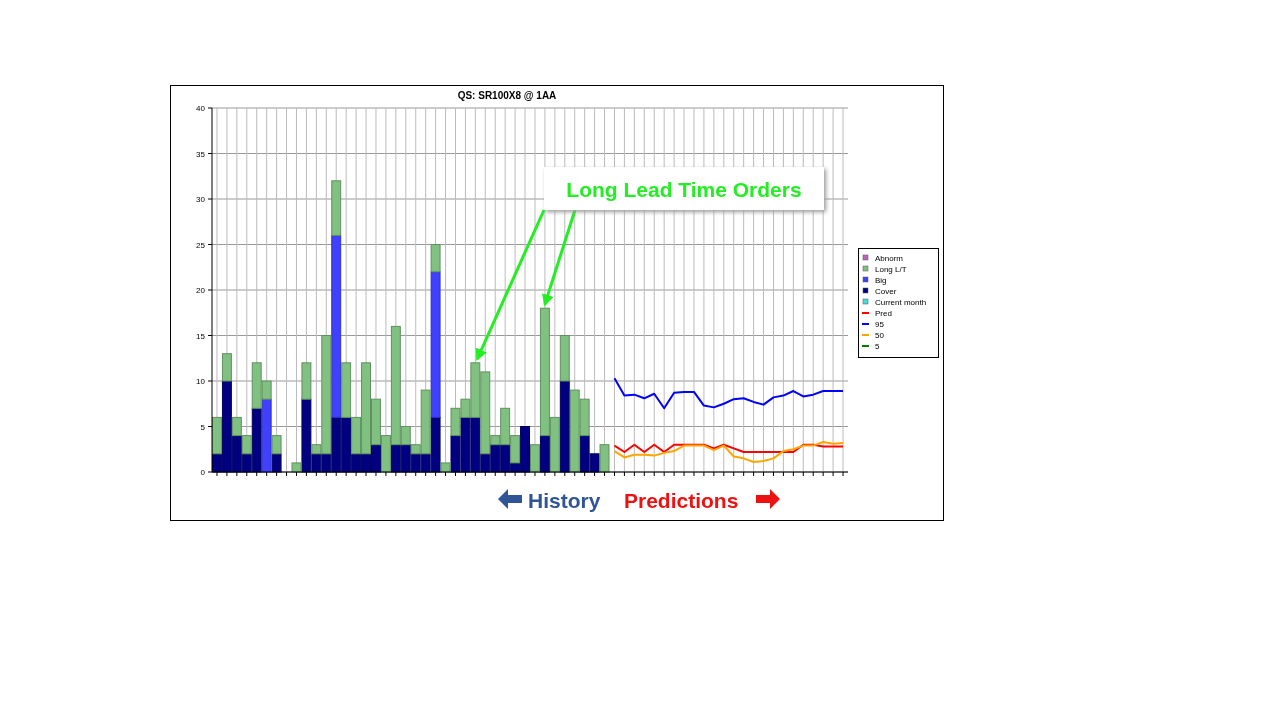  What do you see at coordinates (201, 108) in the screenshot?
I see `y-tick-label: 40` at bounding box center [201, 108].